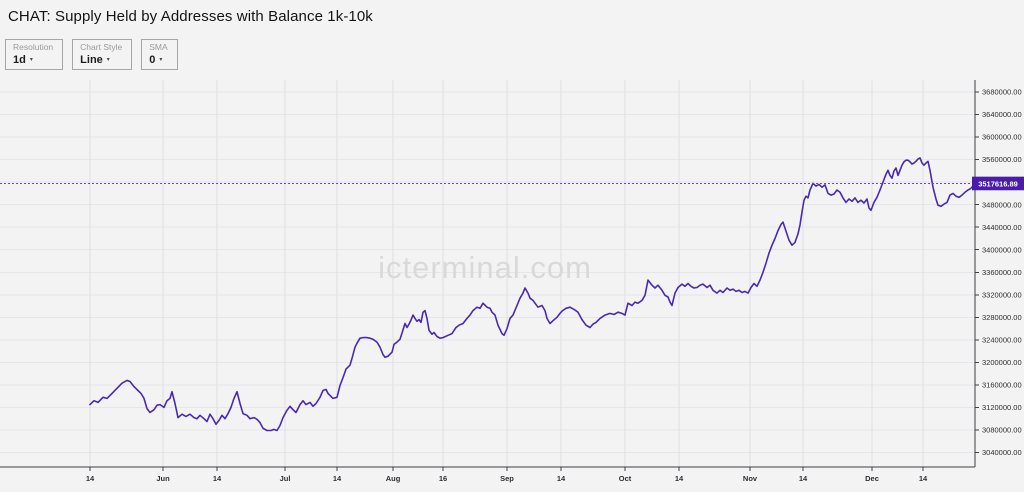 The image size is (1024, 492). Describe the element at coordinates (34, 54) in the screenshot. I see `resolution-dropdown: Resolution 1d ▾` at that location.